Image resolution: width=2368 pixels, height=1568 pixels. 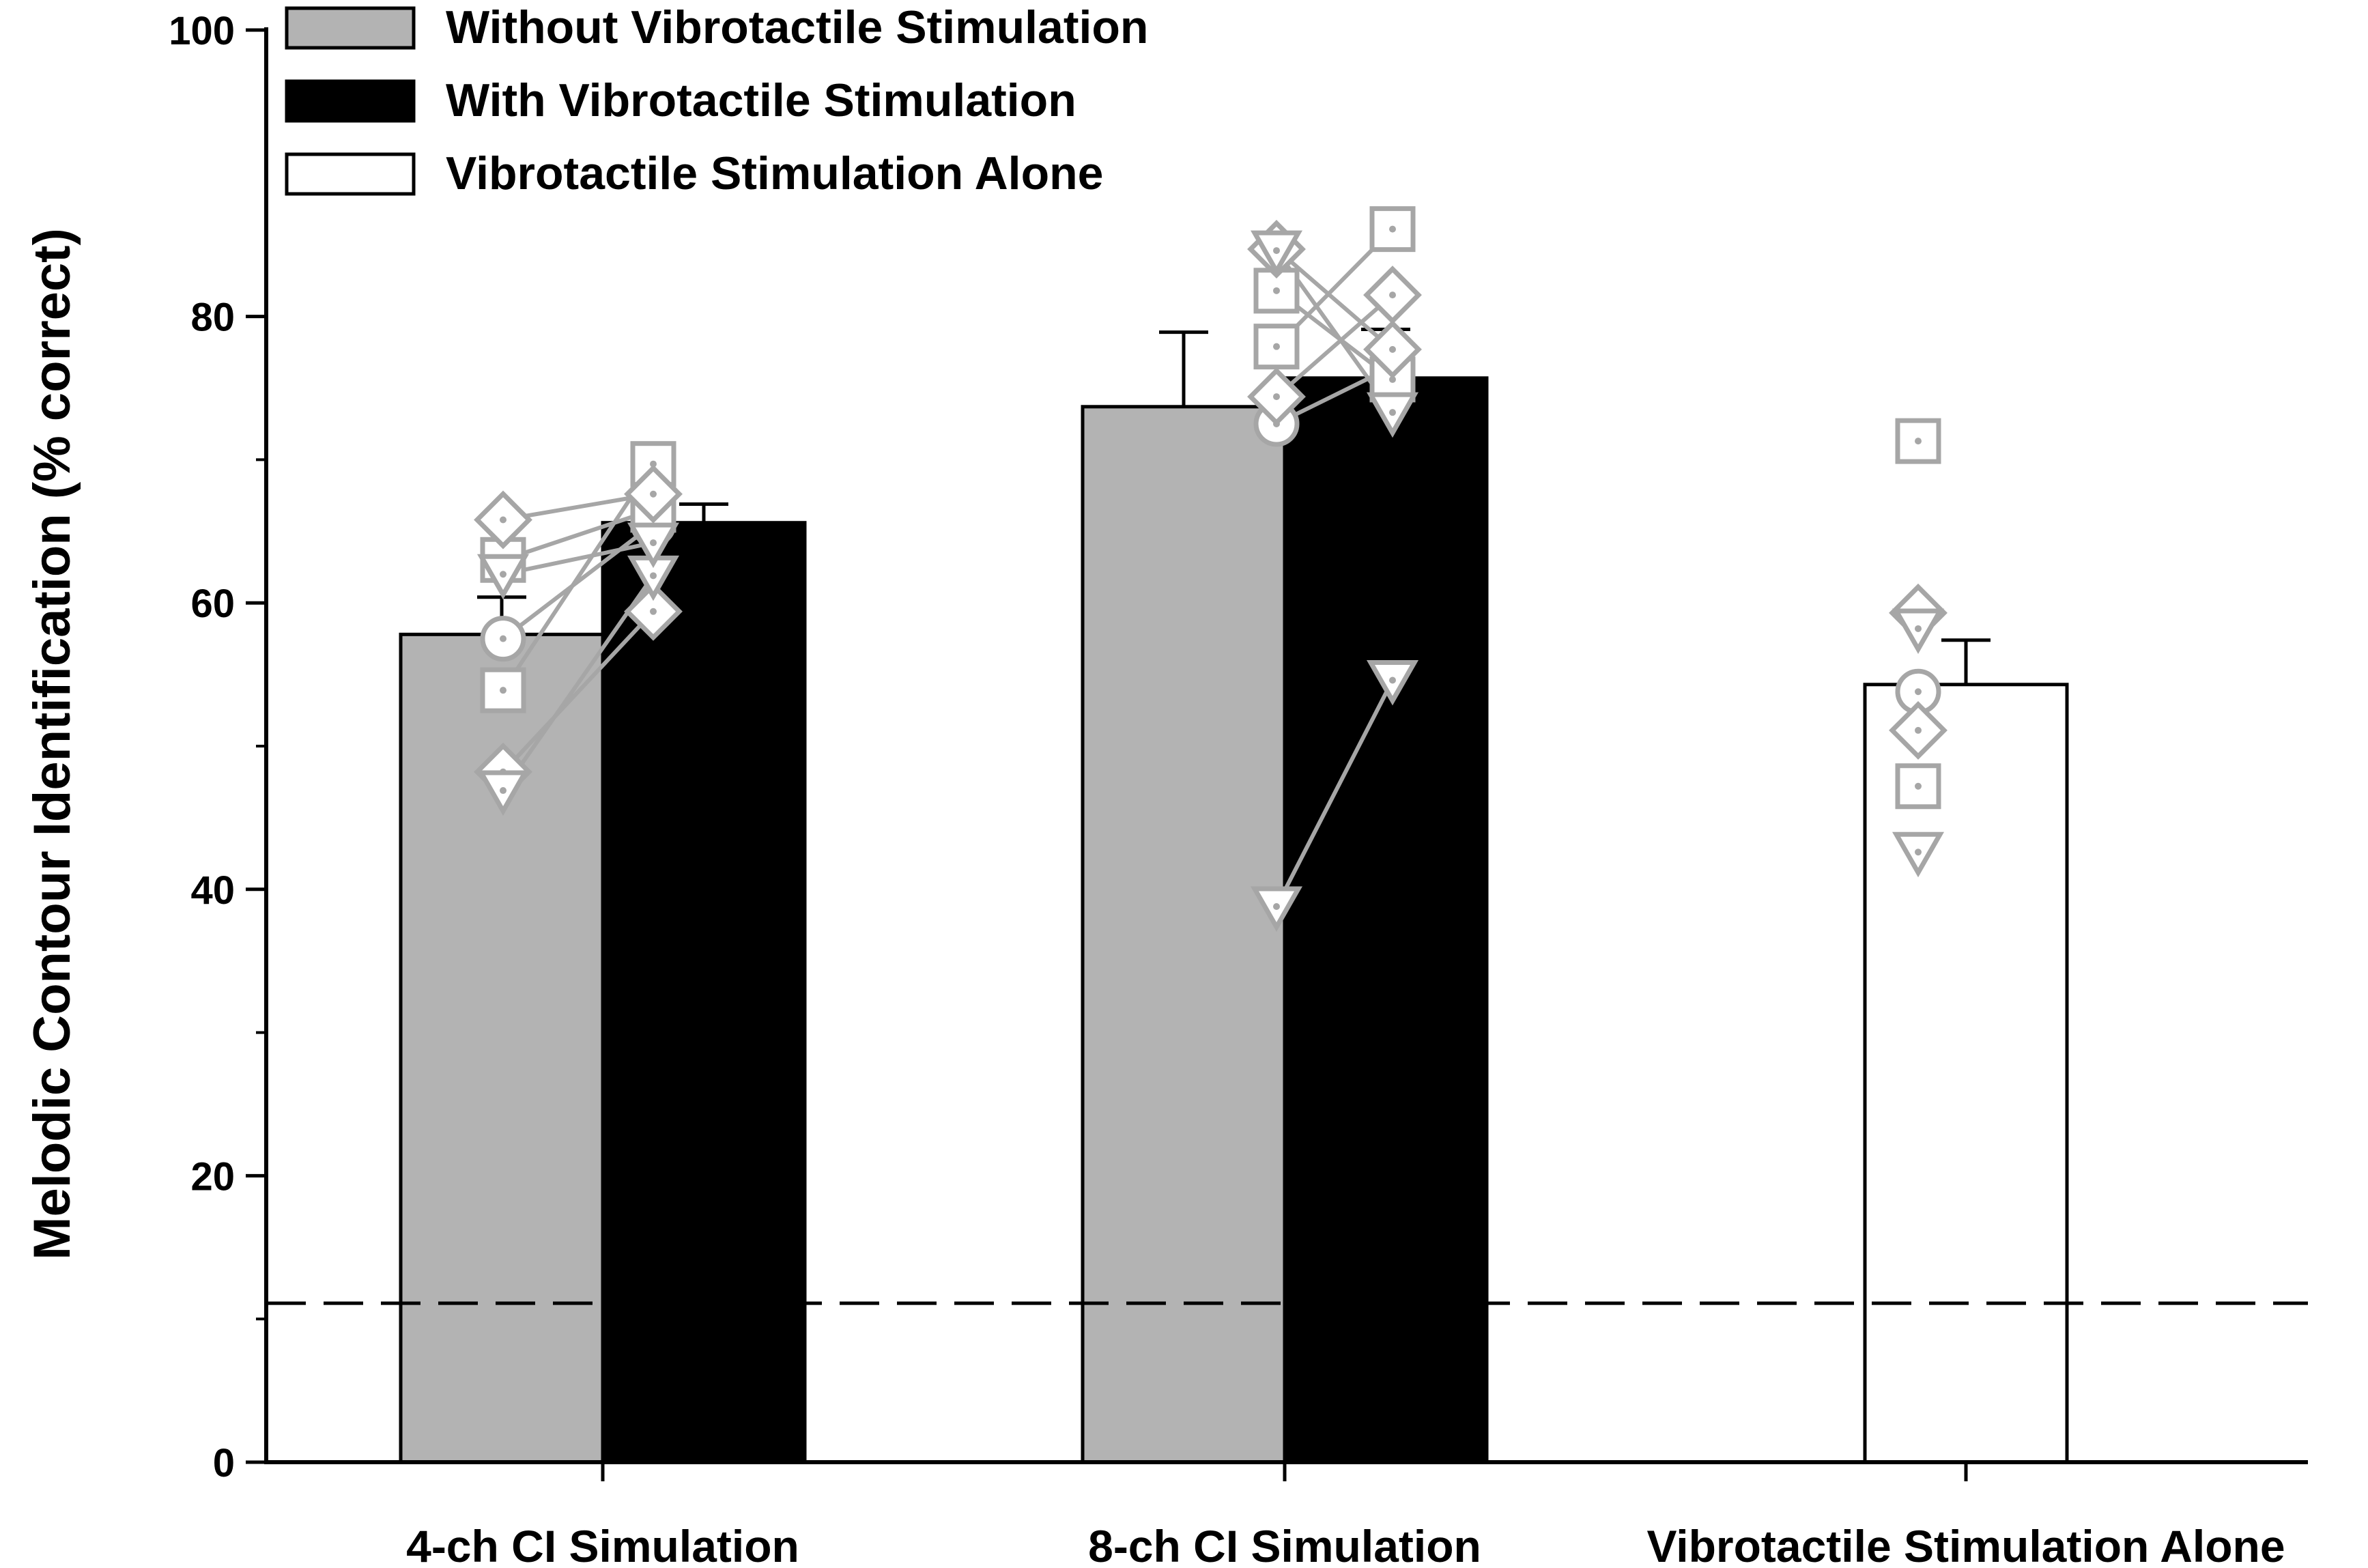 What do you see at coordinates (578, 559) in the screenshot?
I see `participant-line-4ch-p7` at bounding box center [578, 559].